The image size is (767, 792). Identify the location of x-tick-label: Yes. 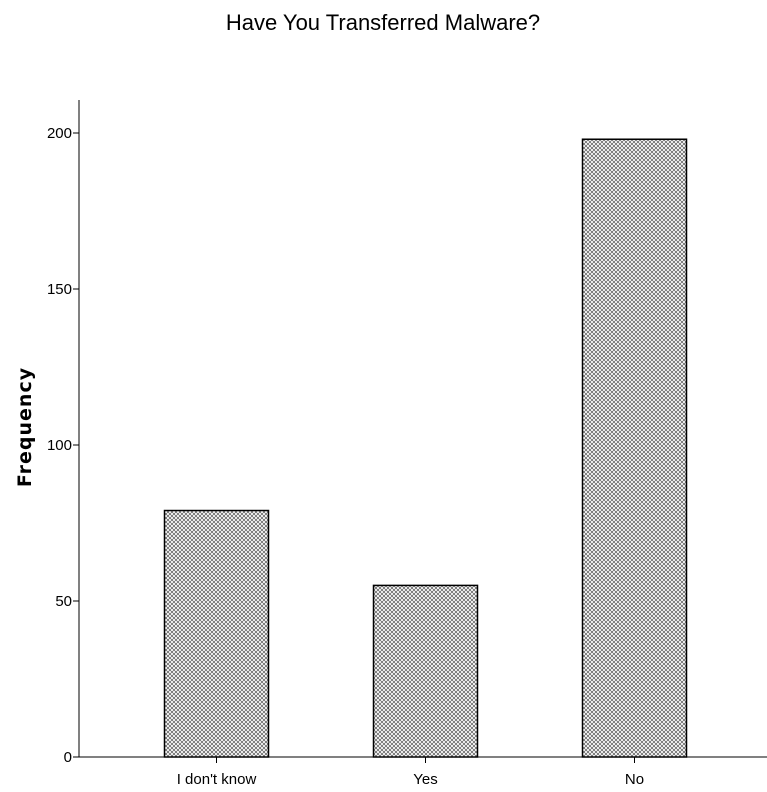
(425, 779).